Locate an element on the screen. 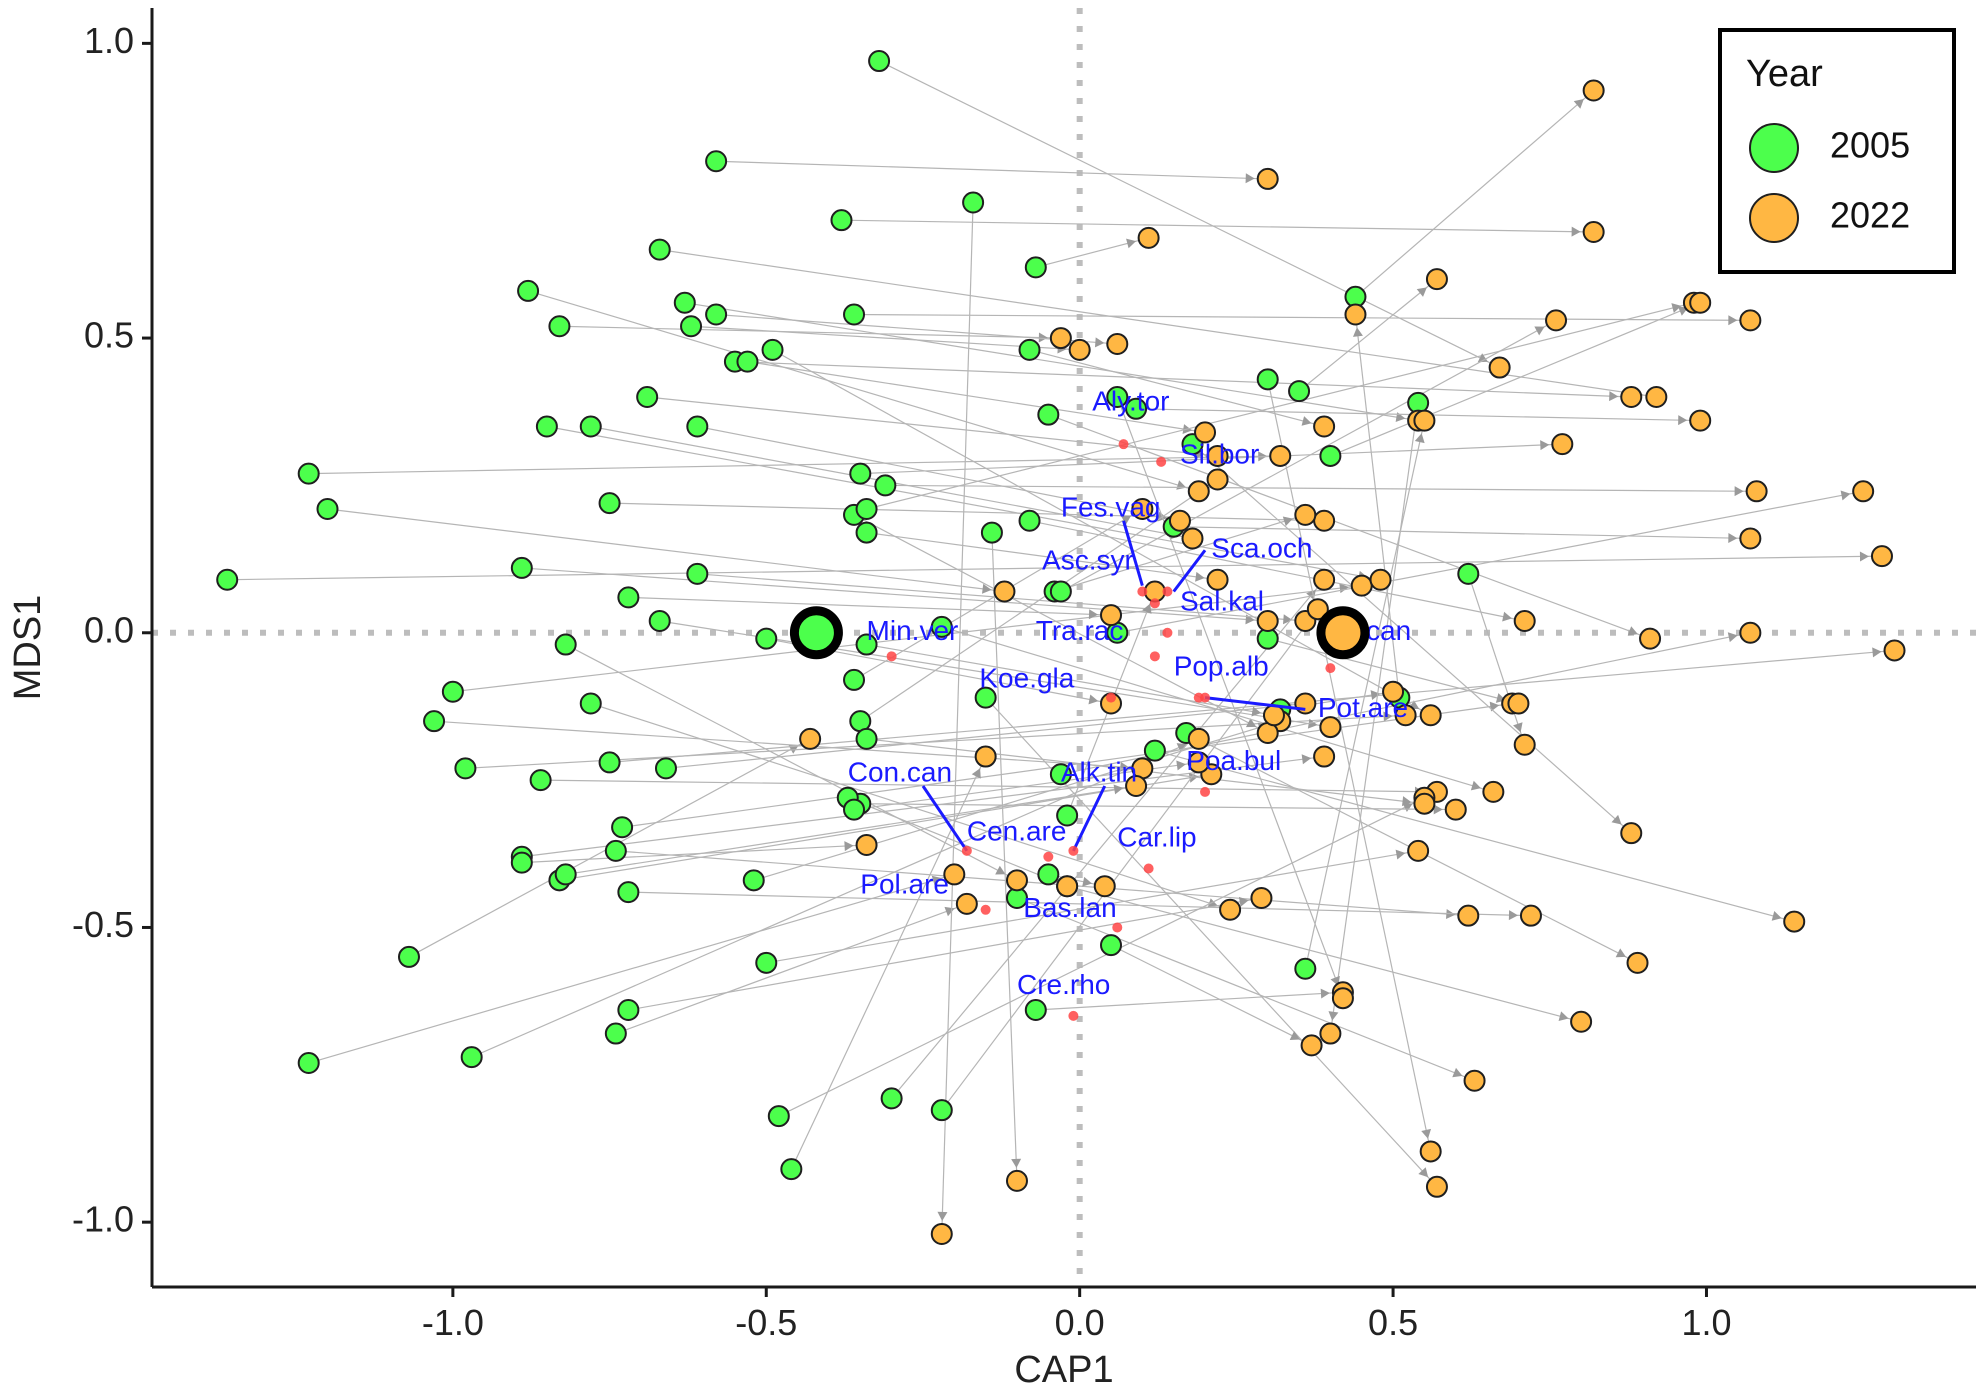 The height and width of the screenshot is (1400, 1984). species-leader-line is located at coordinates (945, 818).